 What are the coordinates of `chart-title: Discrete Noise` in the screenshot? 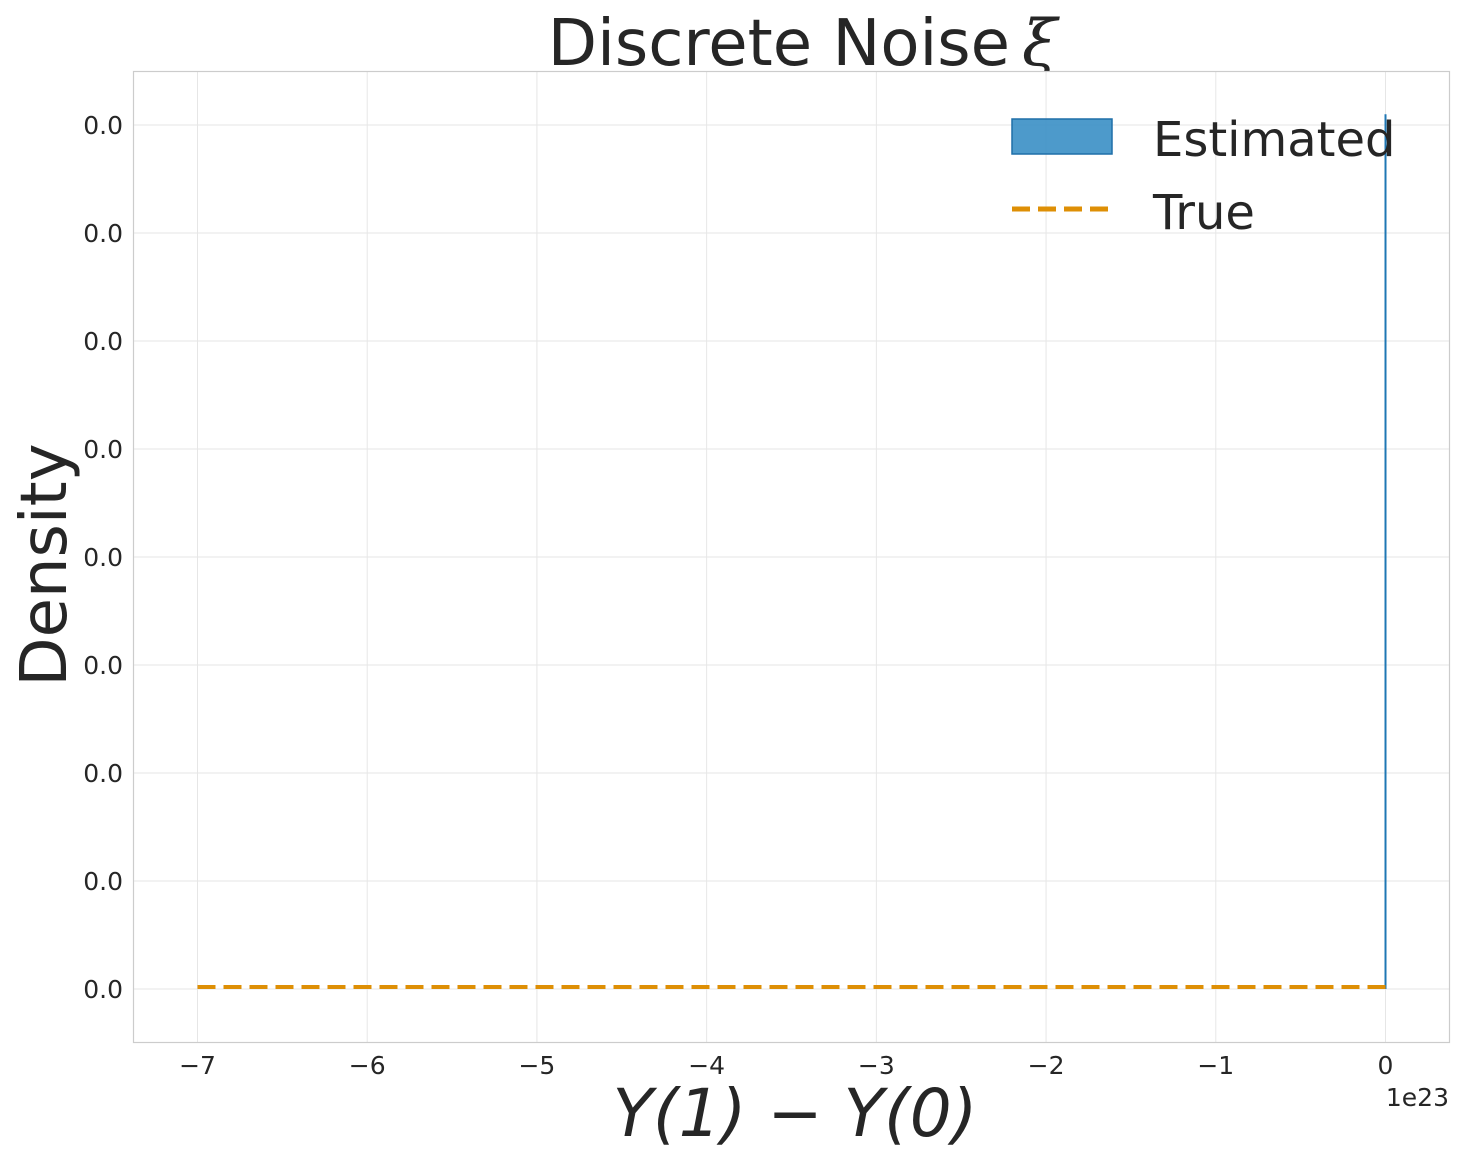 It's located at (779, 44).